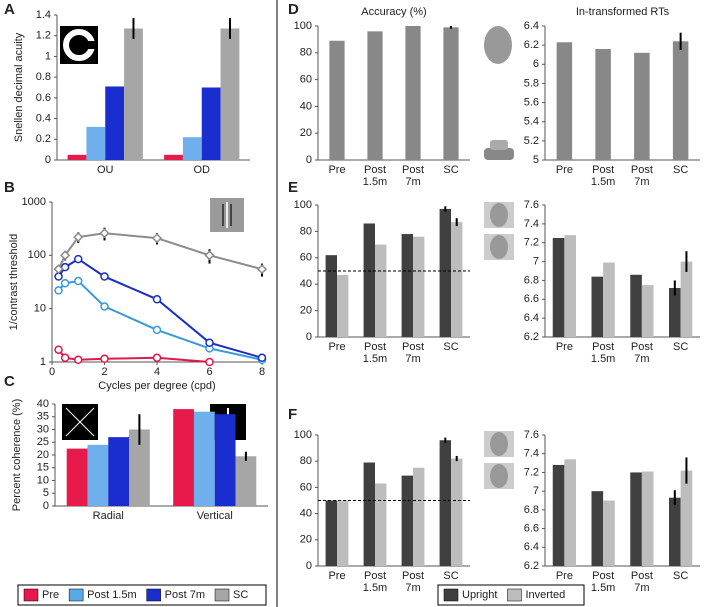  I want to click on x-tick-label-box: Pre, so click(336, 347).